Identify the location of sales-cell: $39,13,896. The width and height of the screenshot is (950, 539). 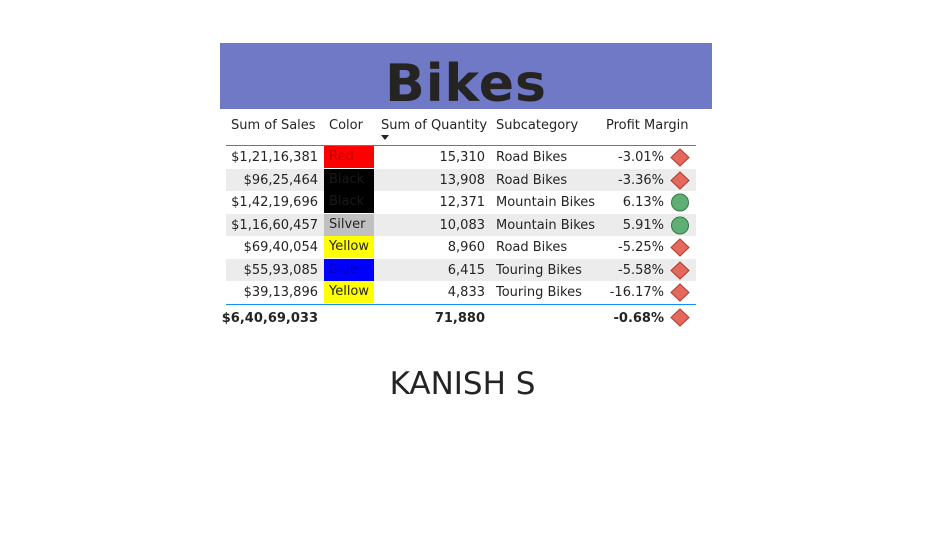
(280, 292).